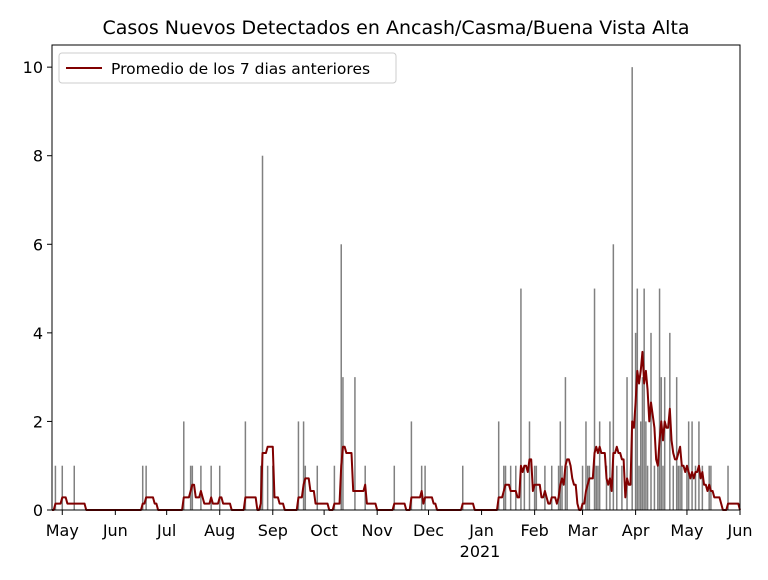 This screenshot has width=768, height=580. I want to click on y-tick-label: 4, so click(38, 333).